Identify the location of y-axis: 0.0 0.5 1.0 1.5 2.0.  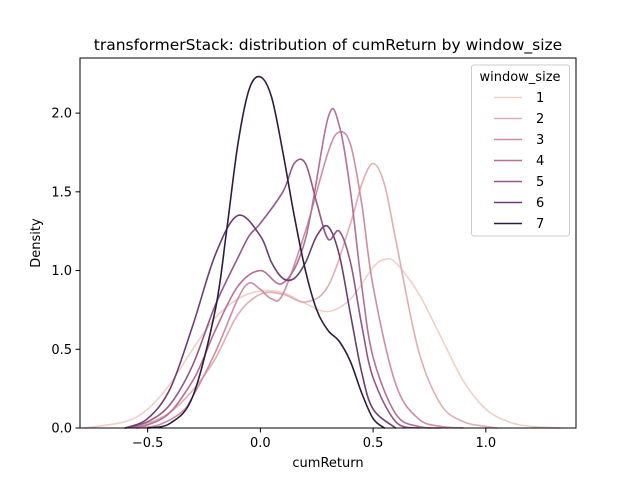
(65, 272).